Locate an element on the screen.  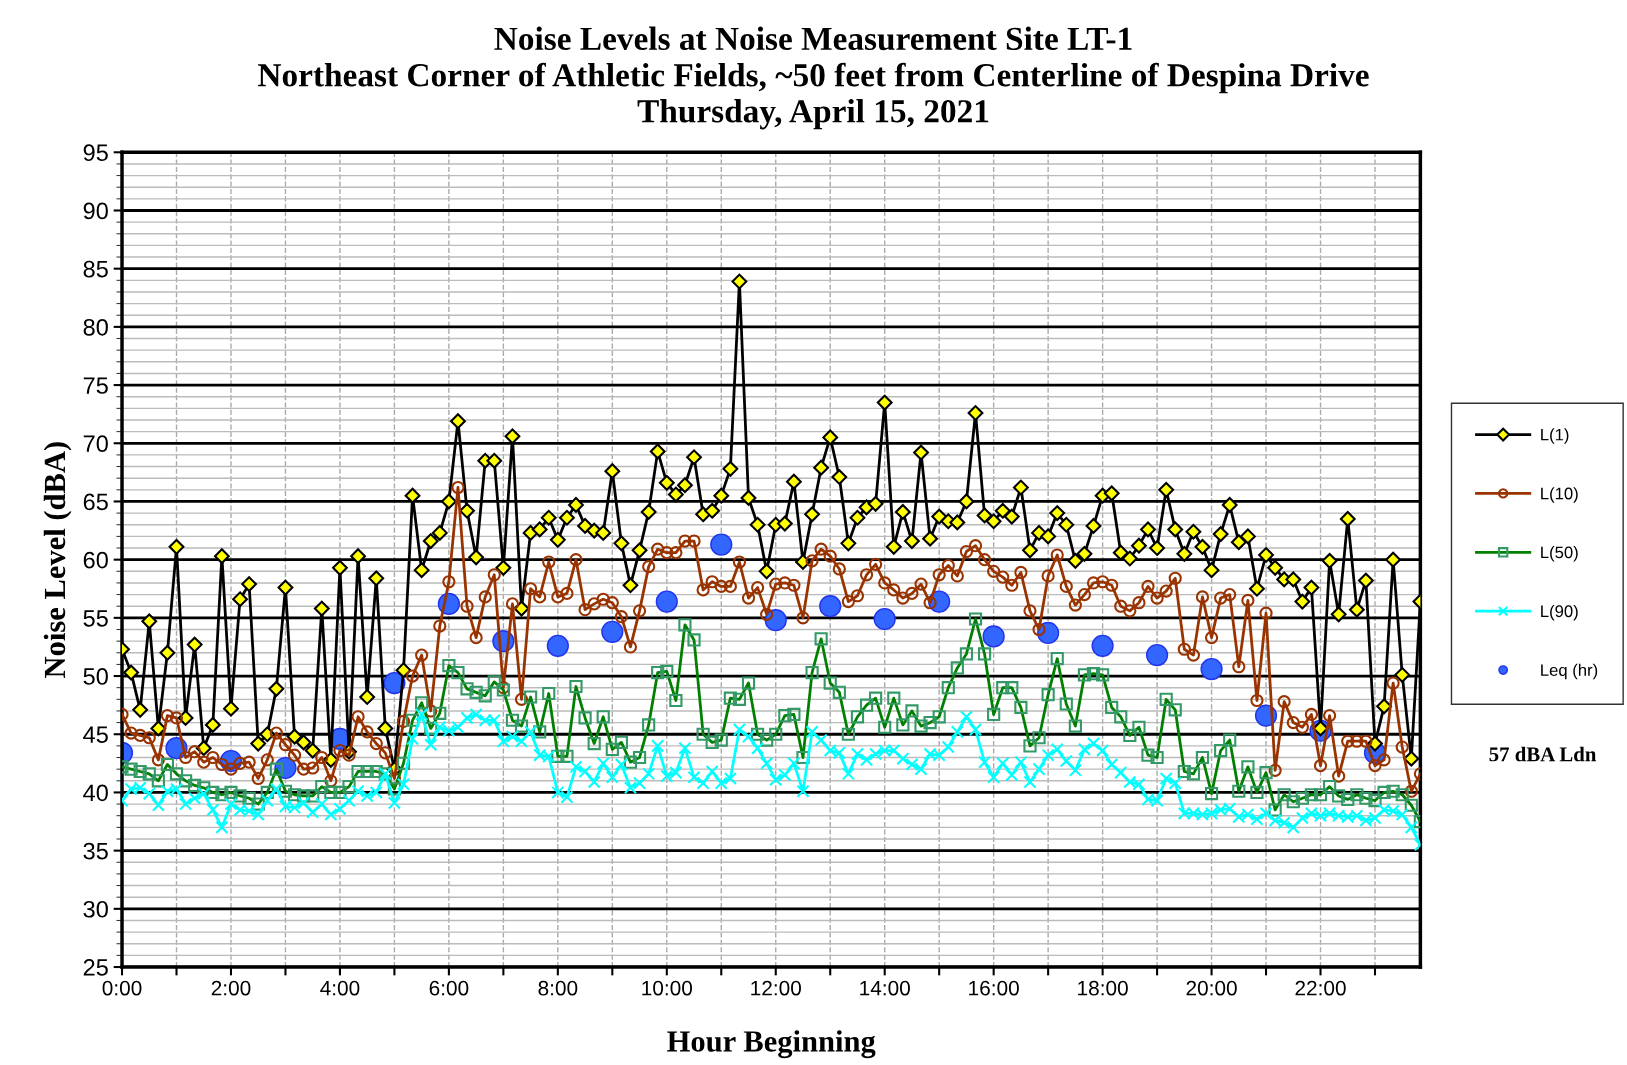
x-tick-label: 22:00 is located at coordinates (1320, 988).